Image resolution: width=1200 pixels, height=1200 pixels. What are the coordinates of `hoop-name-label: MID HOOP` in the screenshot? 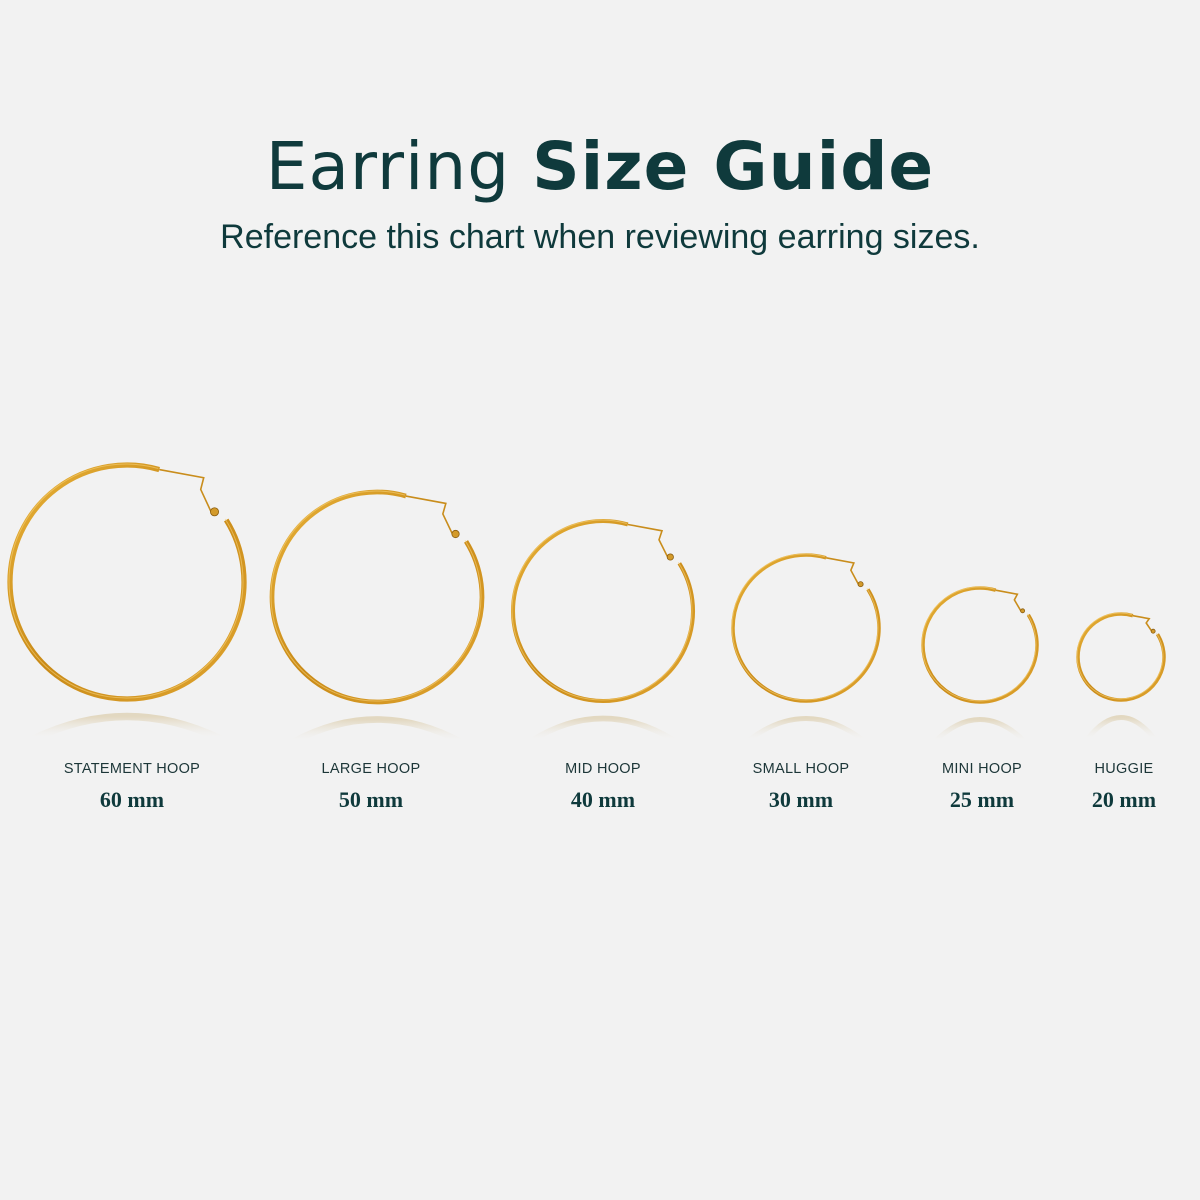 It's located at (603, 769).